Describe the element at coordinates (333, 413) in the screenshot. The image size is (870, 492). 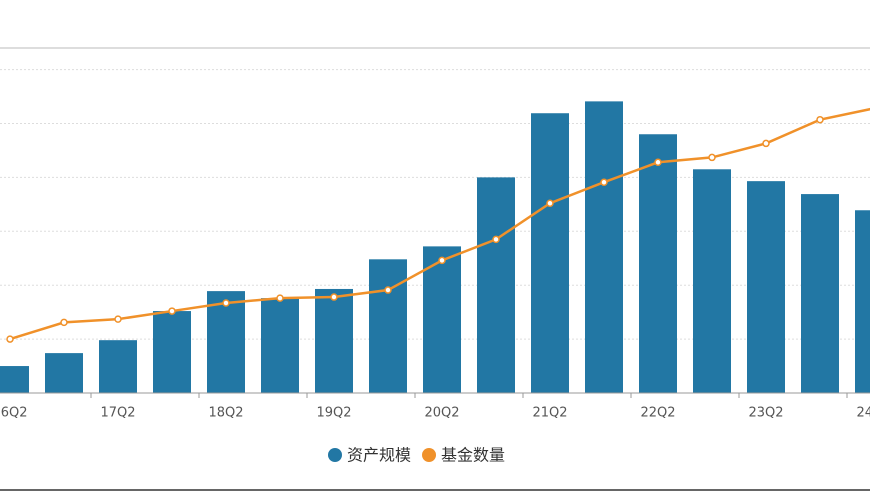
I see `x-tick-label: 19Q2` at that location.